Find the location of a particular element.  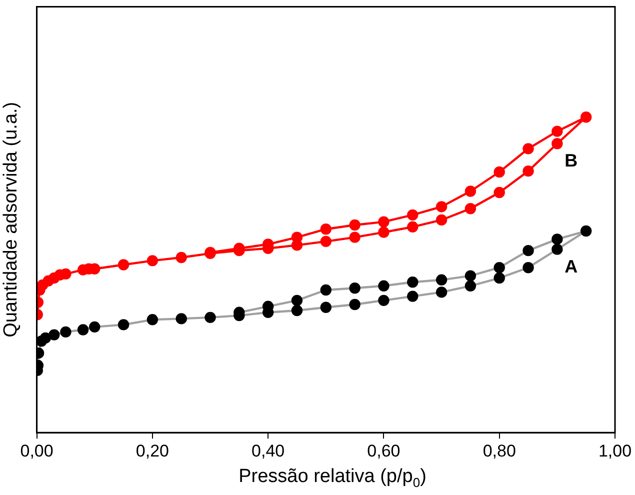

x-tick-label: 0,20 is located at coordinates (152, 450).